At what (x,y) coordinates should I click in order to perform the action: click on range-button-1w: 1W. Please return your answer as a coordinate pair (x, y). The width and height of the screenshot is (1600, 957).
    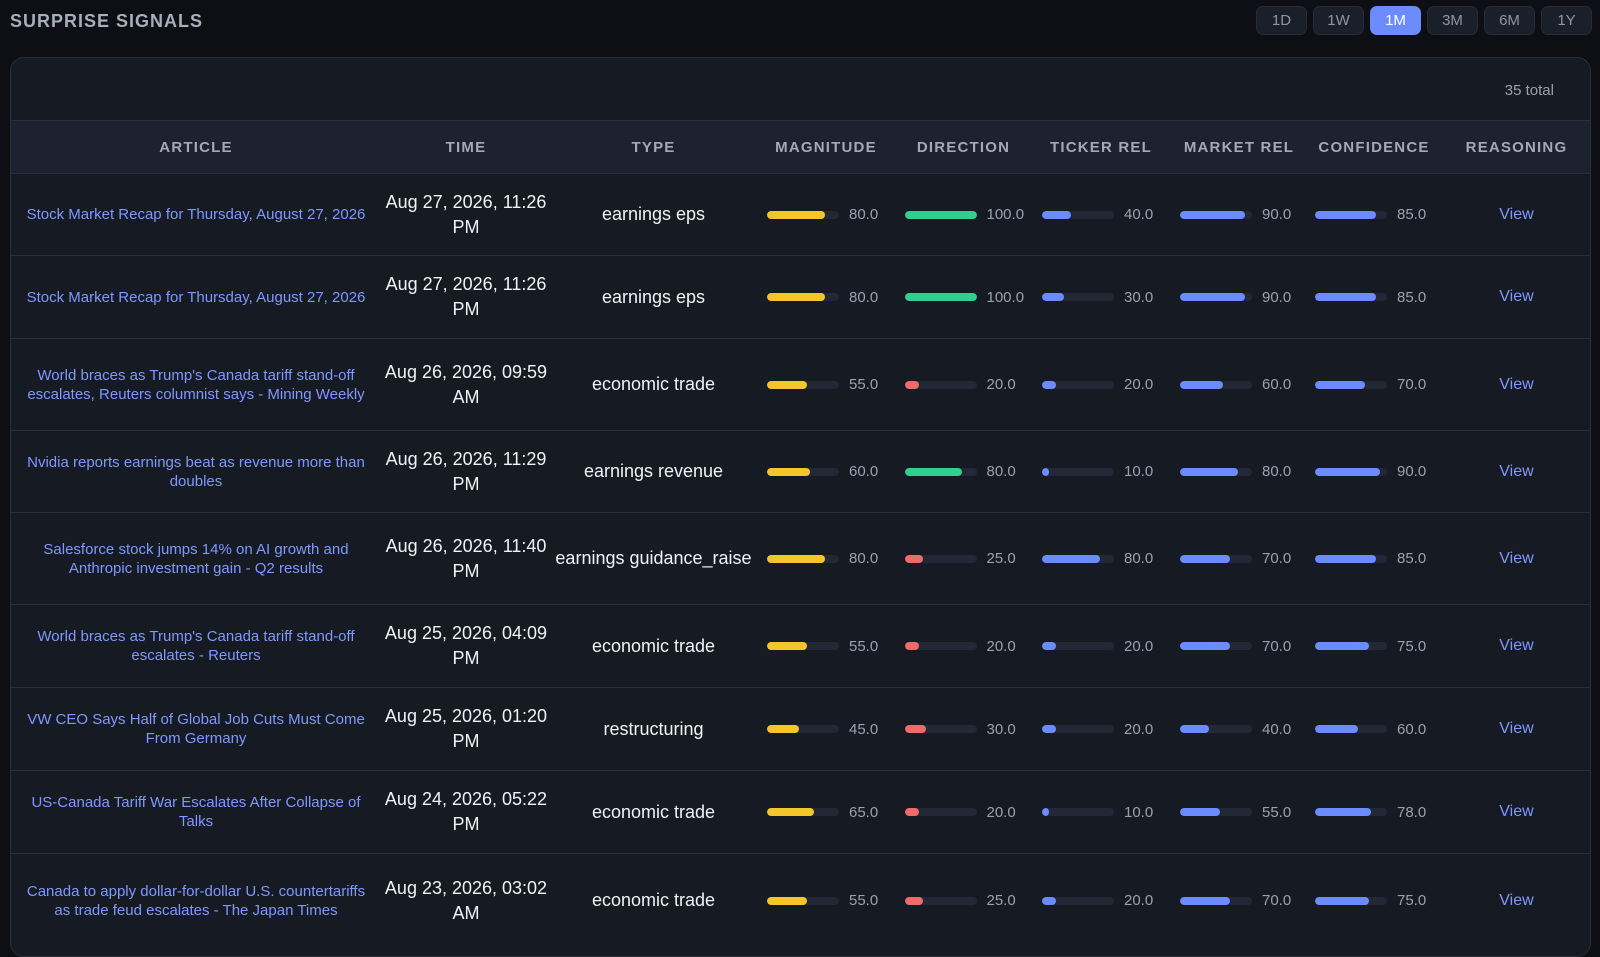
    Looking at the image, I should click on (1338, 20).